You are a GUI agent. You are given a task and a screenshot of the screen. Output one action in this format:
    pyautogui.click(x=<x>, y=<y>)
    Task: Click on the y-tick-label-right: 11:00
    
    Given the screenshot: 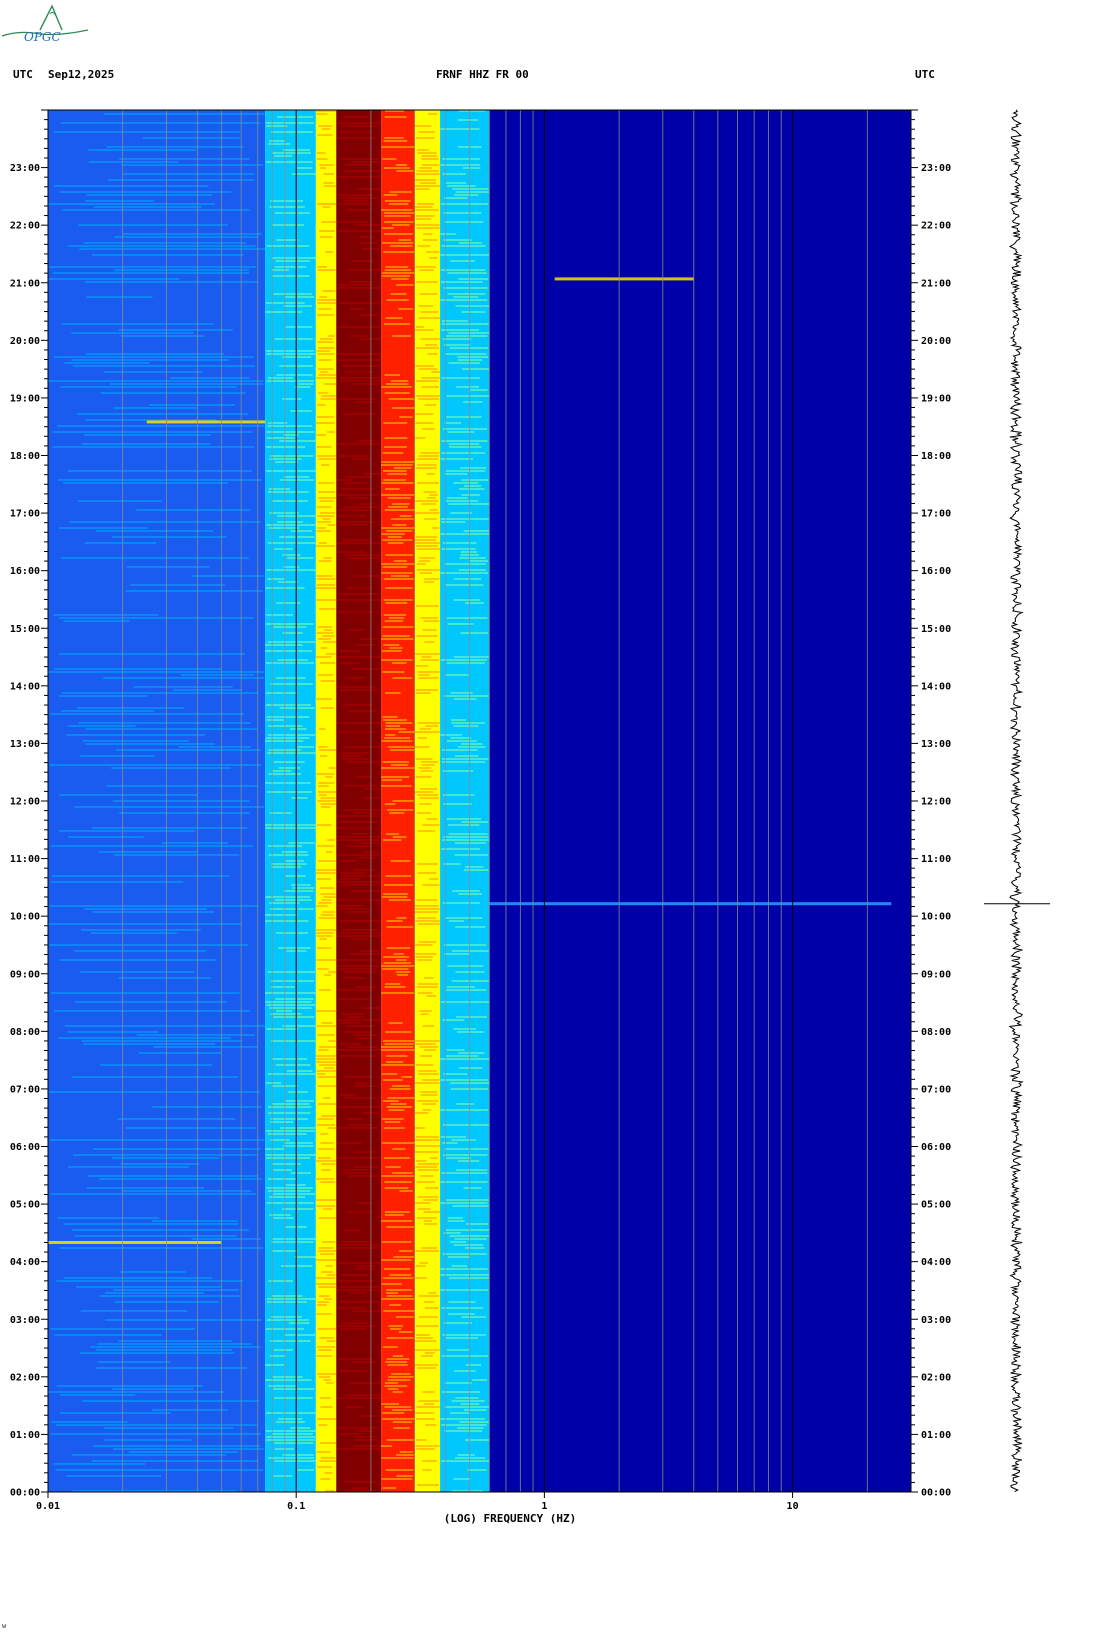 What is the action you would take?
    pyautogui.click(x=936, y=859)
    